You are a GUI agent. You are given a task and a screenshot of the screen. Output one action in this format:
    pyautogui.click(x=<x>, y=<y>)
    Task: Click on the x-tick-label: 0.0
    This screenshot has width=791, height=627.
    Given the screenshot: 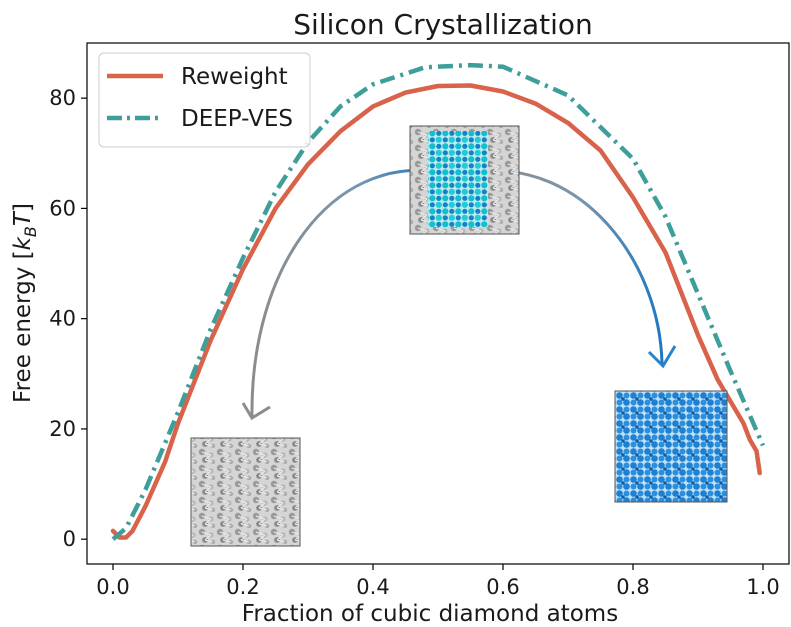 What is the action you would take?
    pyautogui.click(x=112, y=587)
    